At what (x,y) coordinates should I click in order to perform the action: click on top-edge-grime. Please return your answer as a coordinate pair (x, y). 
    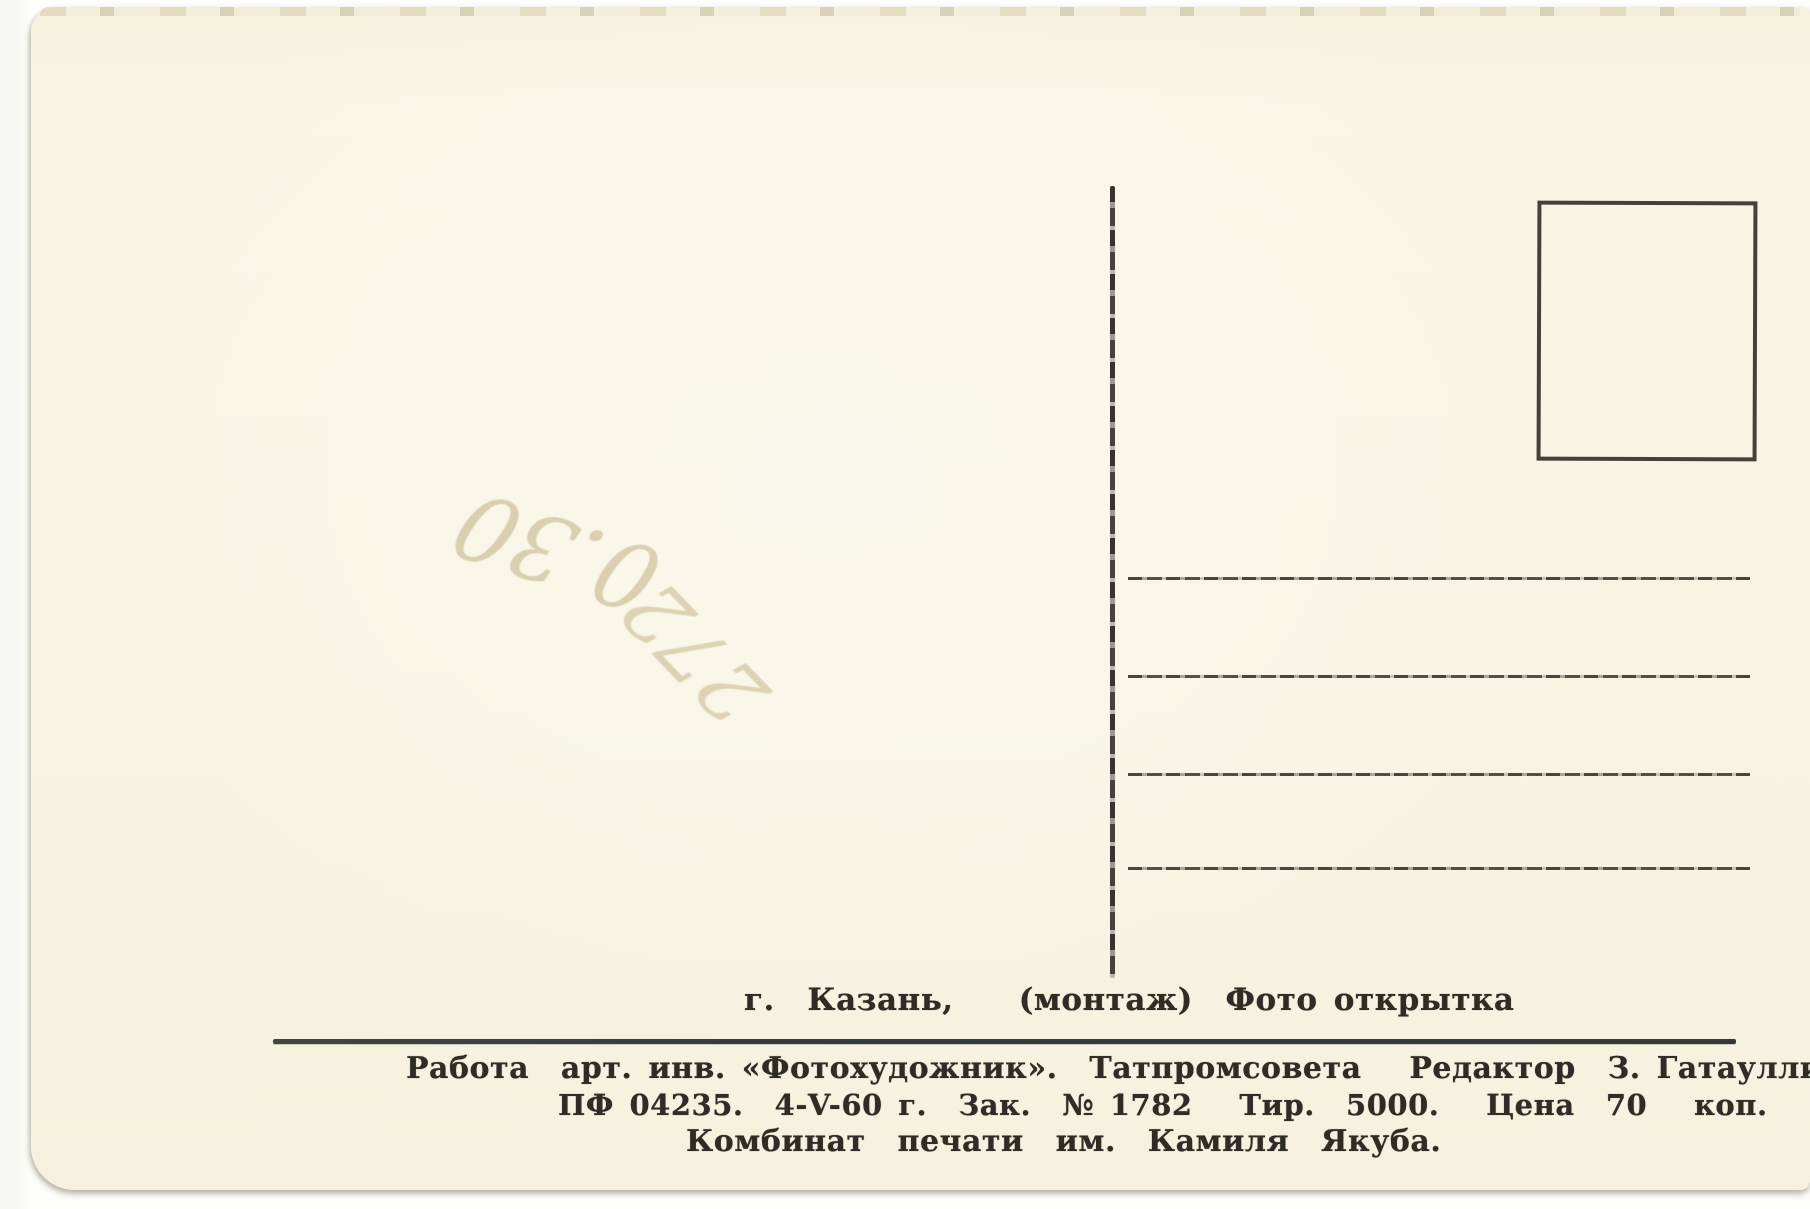
    Looking at the image, I should click on (920, 11).